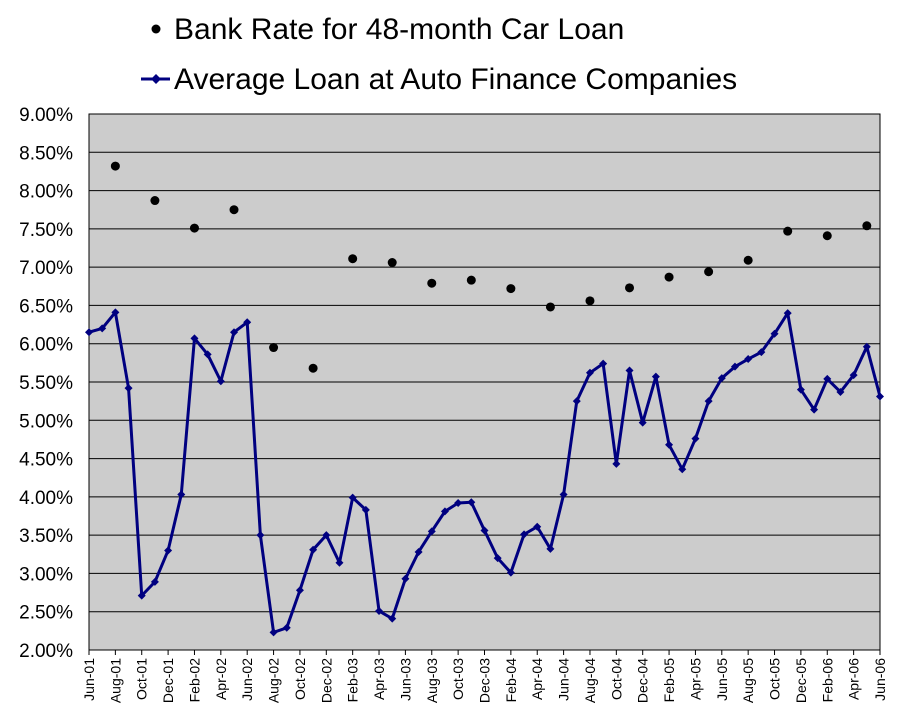  What do you see at coordinates (46, 345) in the screenshot?
I see `y-tick-label: 6.00%` at bounding box center [46, 345].